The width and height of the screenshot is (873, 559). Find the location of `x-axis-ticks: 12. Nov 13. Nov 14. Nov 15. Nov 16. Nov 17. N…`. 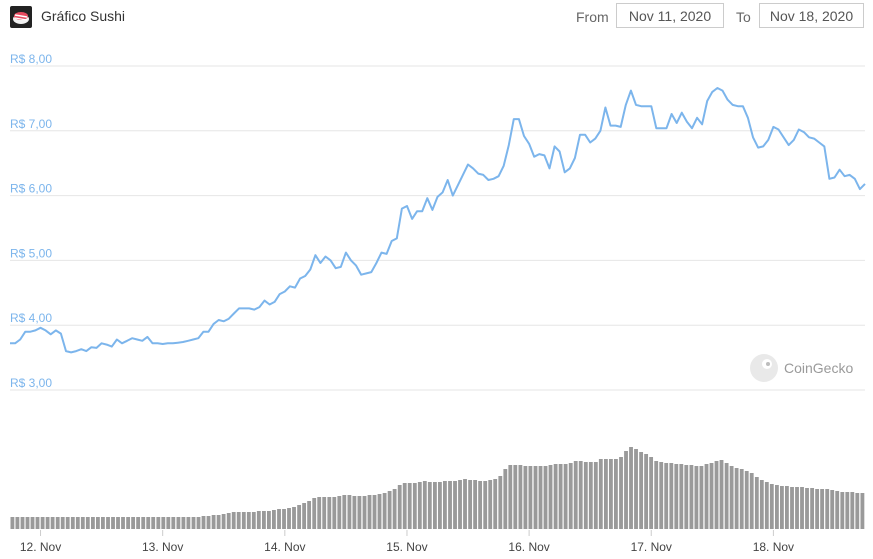

x-axis-ticks: 12. Nov 13. Nov 14. Nov 15. Nov 16. Nov 17. N… is located at coordinates (407, 542).